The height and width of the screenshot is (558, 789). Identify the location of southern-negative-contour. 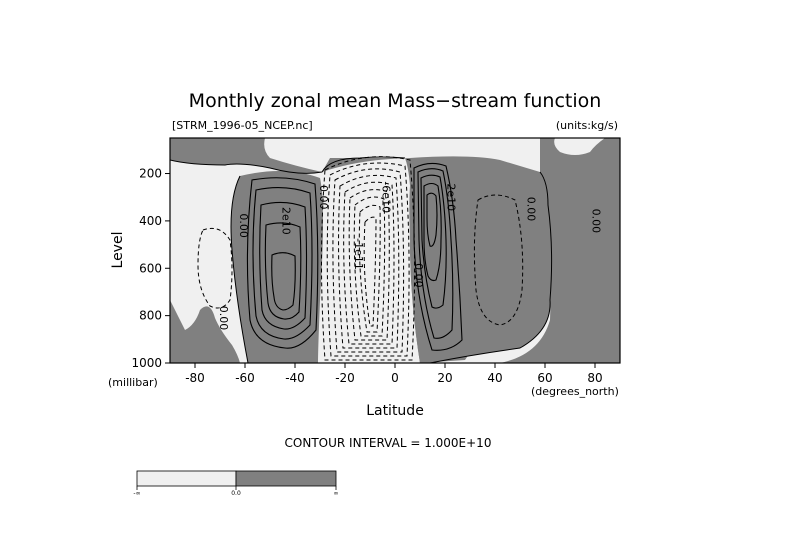
(215, 268).